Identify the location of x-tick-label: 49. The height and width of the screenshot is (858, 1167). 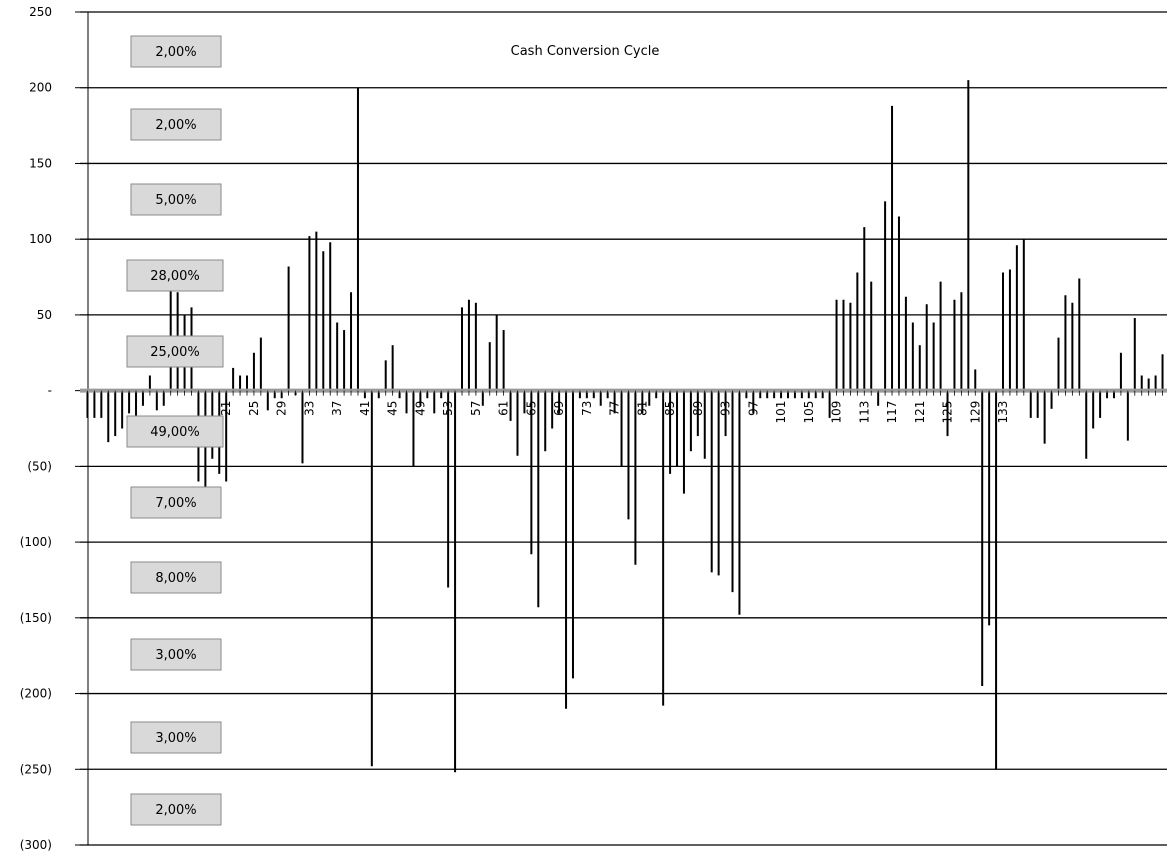
(420, 408).